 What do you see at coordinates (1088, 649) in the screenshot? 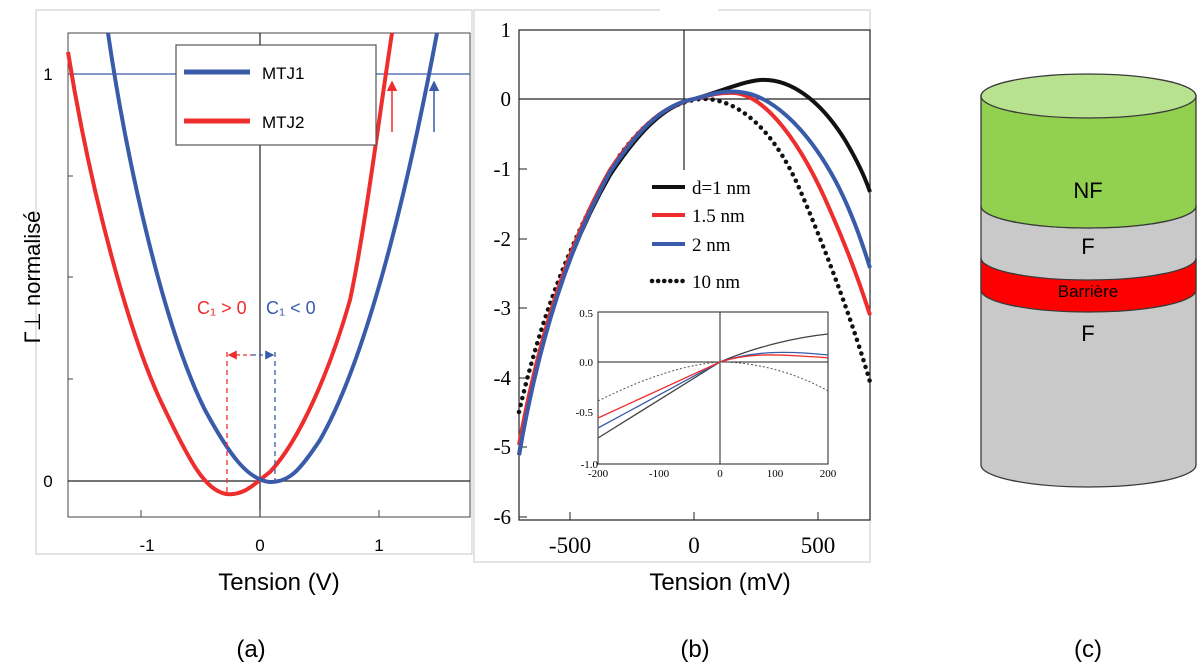
I see `caption-c: (c)` at bounding box center [1088, 649].